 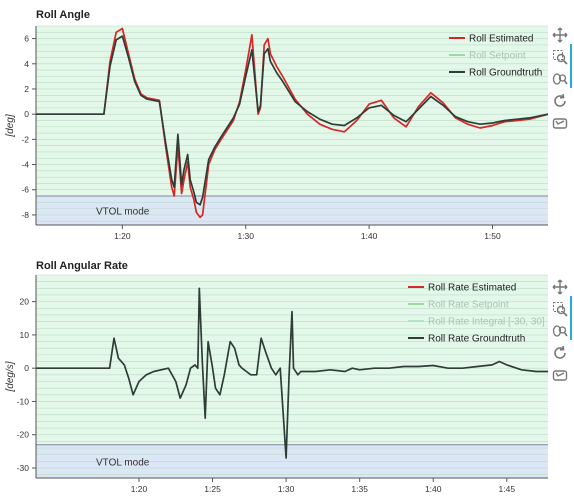 What do you see at coordinates (292, 210) in the screenshot?
I see `region-band` at bounding box center [292, 210].